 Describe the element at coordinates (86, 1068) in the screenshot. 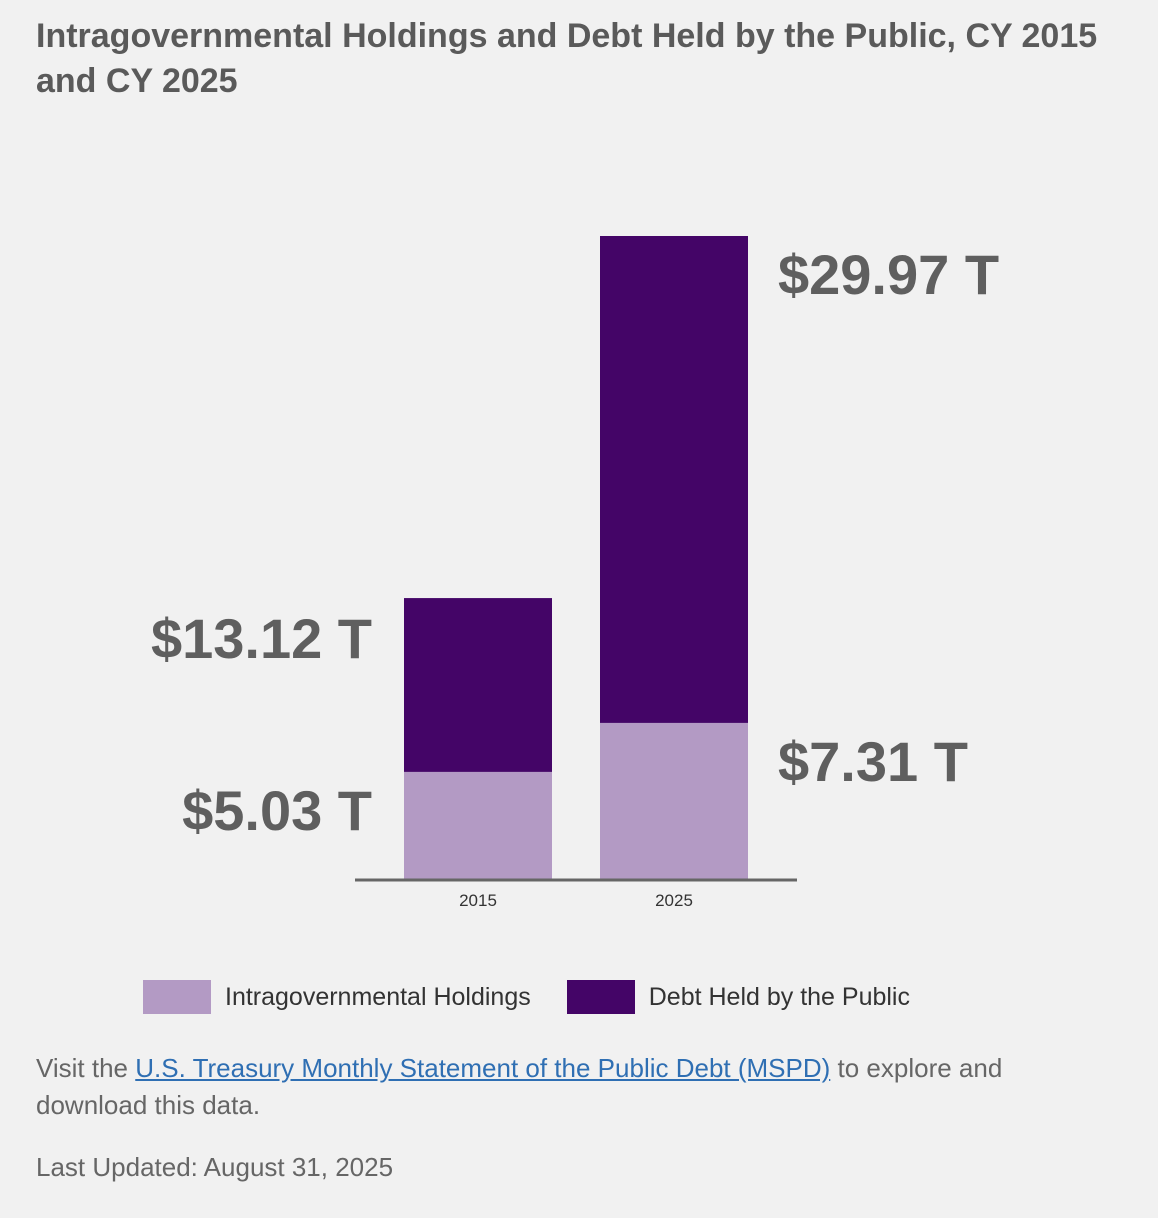

I see `footer-prefix: Visit the` at that location.